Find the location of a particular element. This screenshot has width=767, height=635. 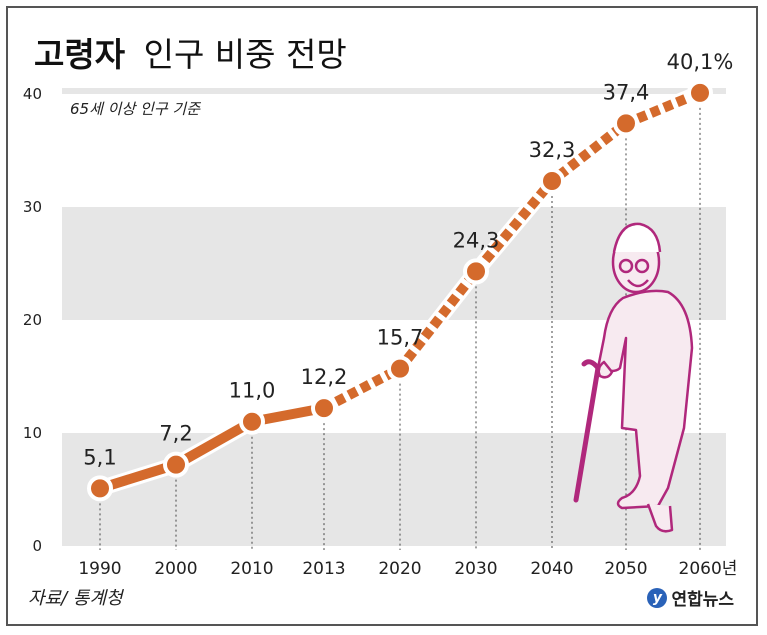

data-label: 24,3 is located at coordinates (476, 240).